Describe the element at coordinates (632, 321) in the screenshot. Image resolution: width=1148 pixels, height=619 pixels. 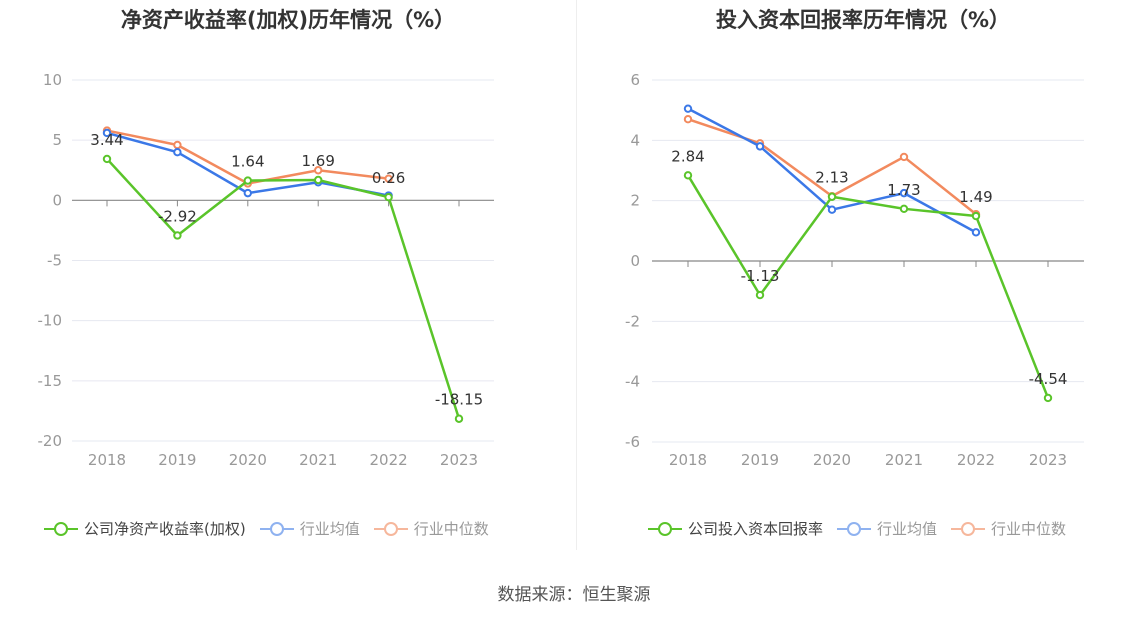
I see `y-tick-label: -2` at that location.